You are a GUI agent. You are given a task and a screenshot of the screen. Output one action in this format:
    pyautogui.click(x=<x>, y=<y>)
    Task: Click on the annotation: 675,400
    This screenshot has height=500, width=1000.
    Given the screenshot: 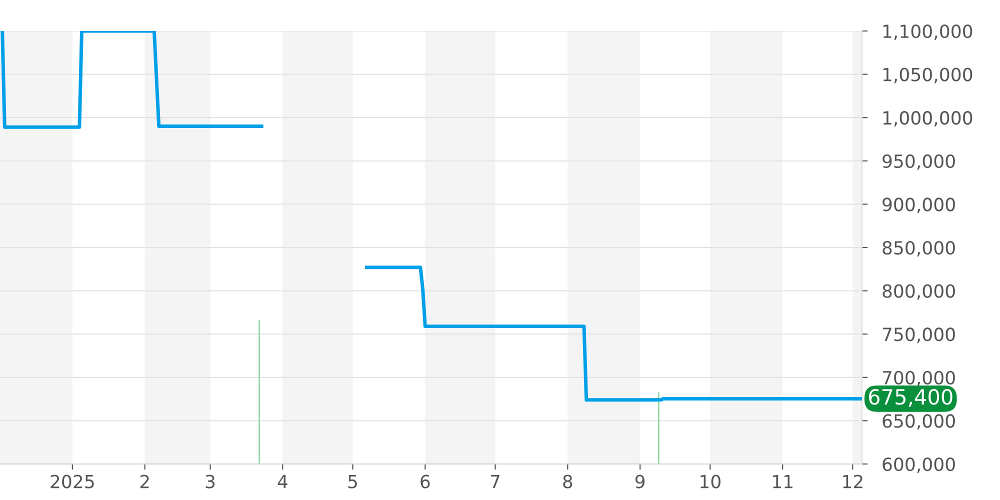 What is the action you would take?
    pyautogui.click(x=910, y=397)
    